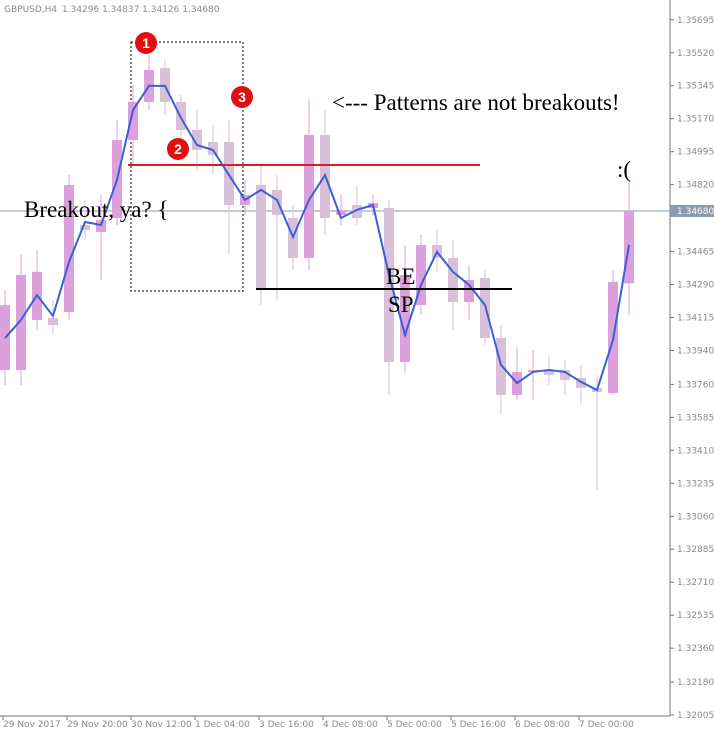 The height and width of the screenshot is (736, 714). I want to click on annotation: Breakout, ya? {, so click(96, 209).